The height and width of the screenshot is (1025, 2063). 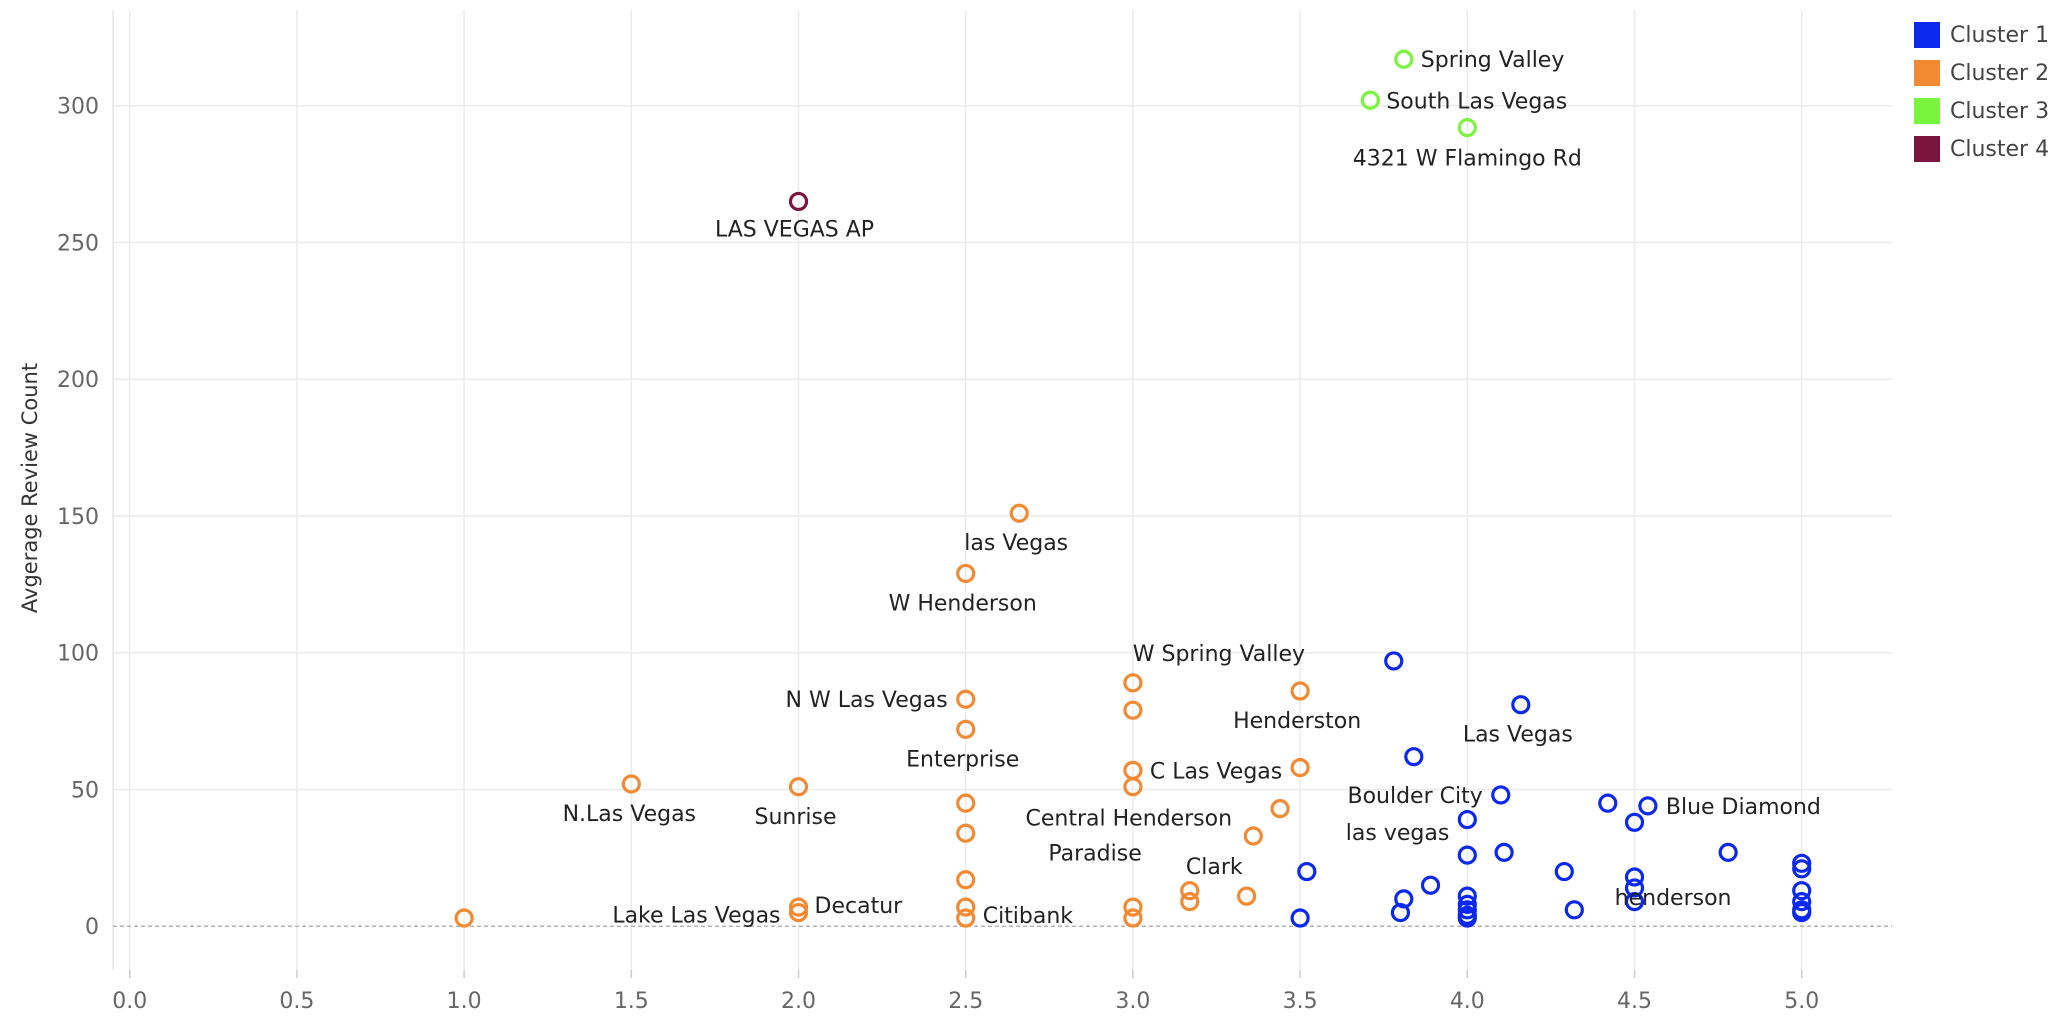 What do you see at coordinates (796, 817) in the screenshot?
I see `point-label: Sunrise` at bounding box center [796, 817].